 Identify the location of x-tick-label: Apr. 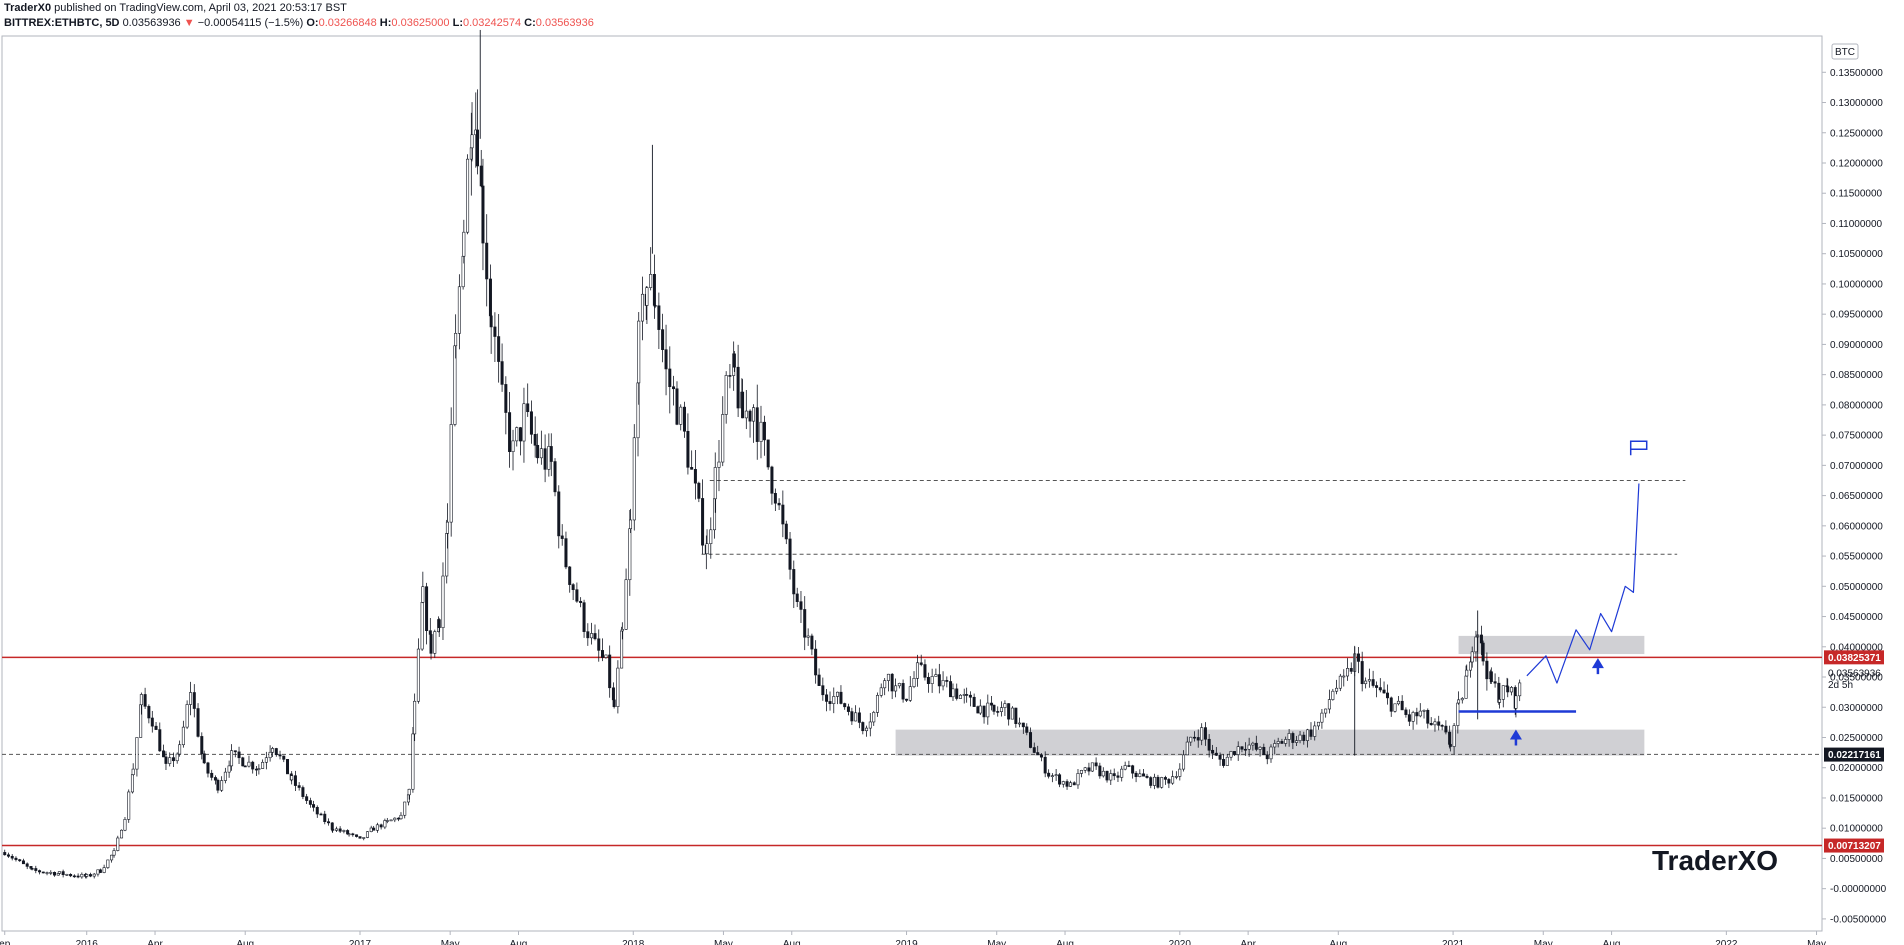
(155, 942).